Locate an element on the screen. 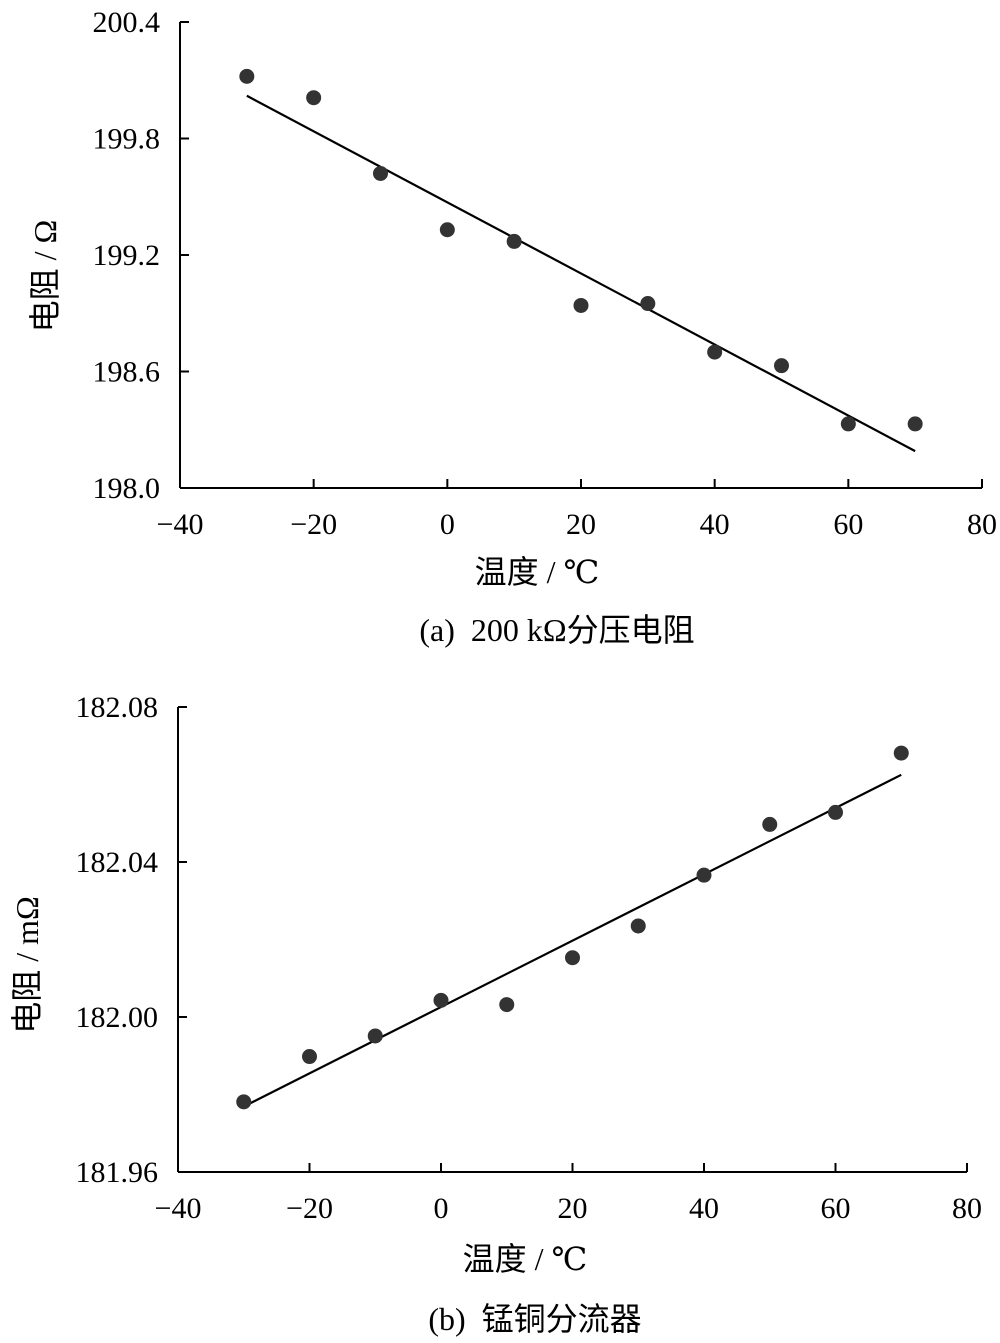 This screenshot has height=1343, width=1000. y-axis-title: 电阻 / Ω is located at coordinates (45, 276).